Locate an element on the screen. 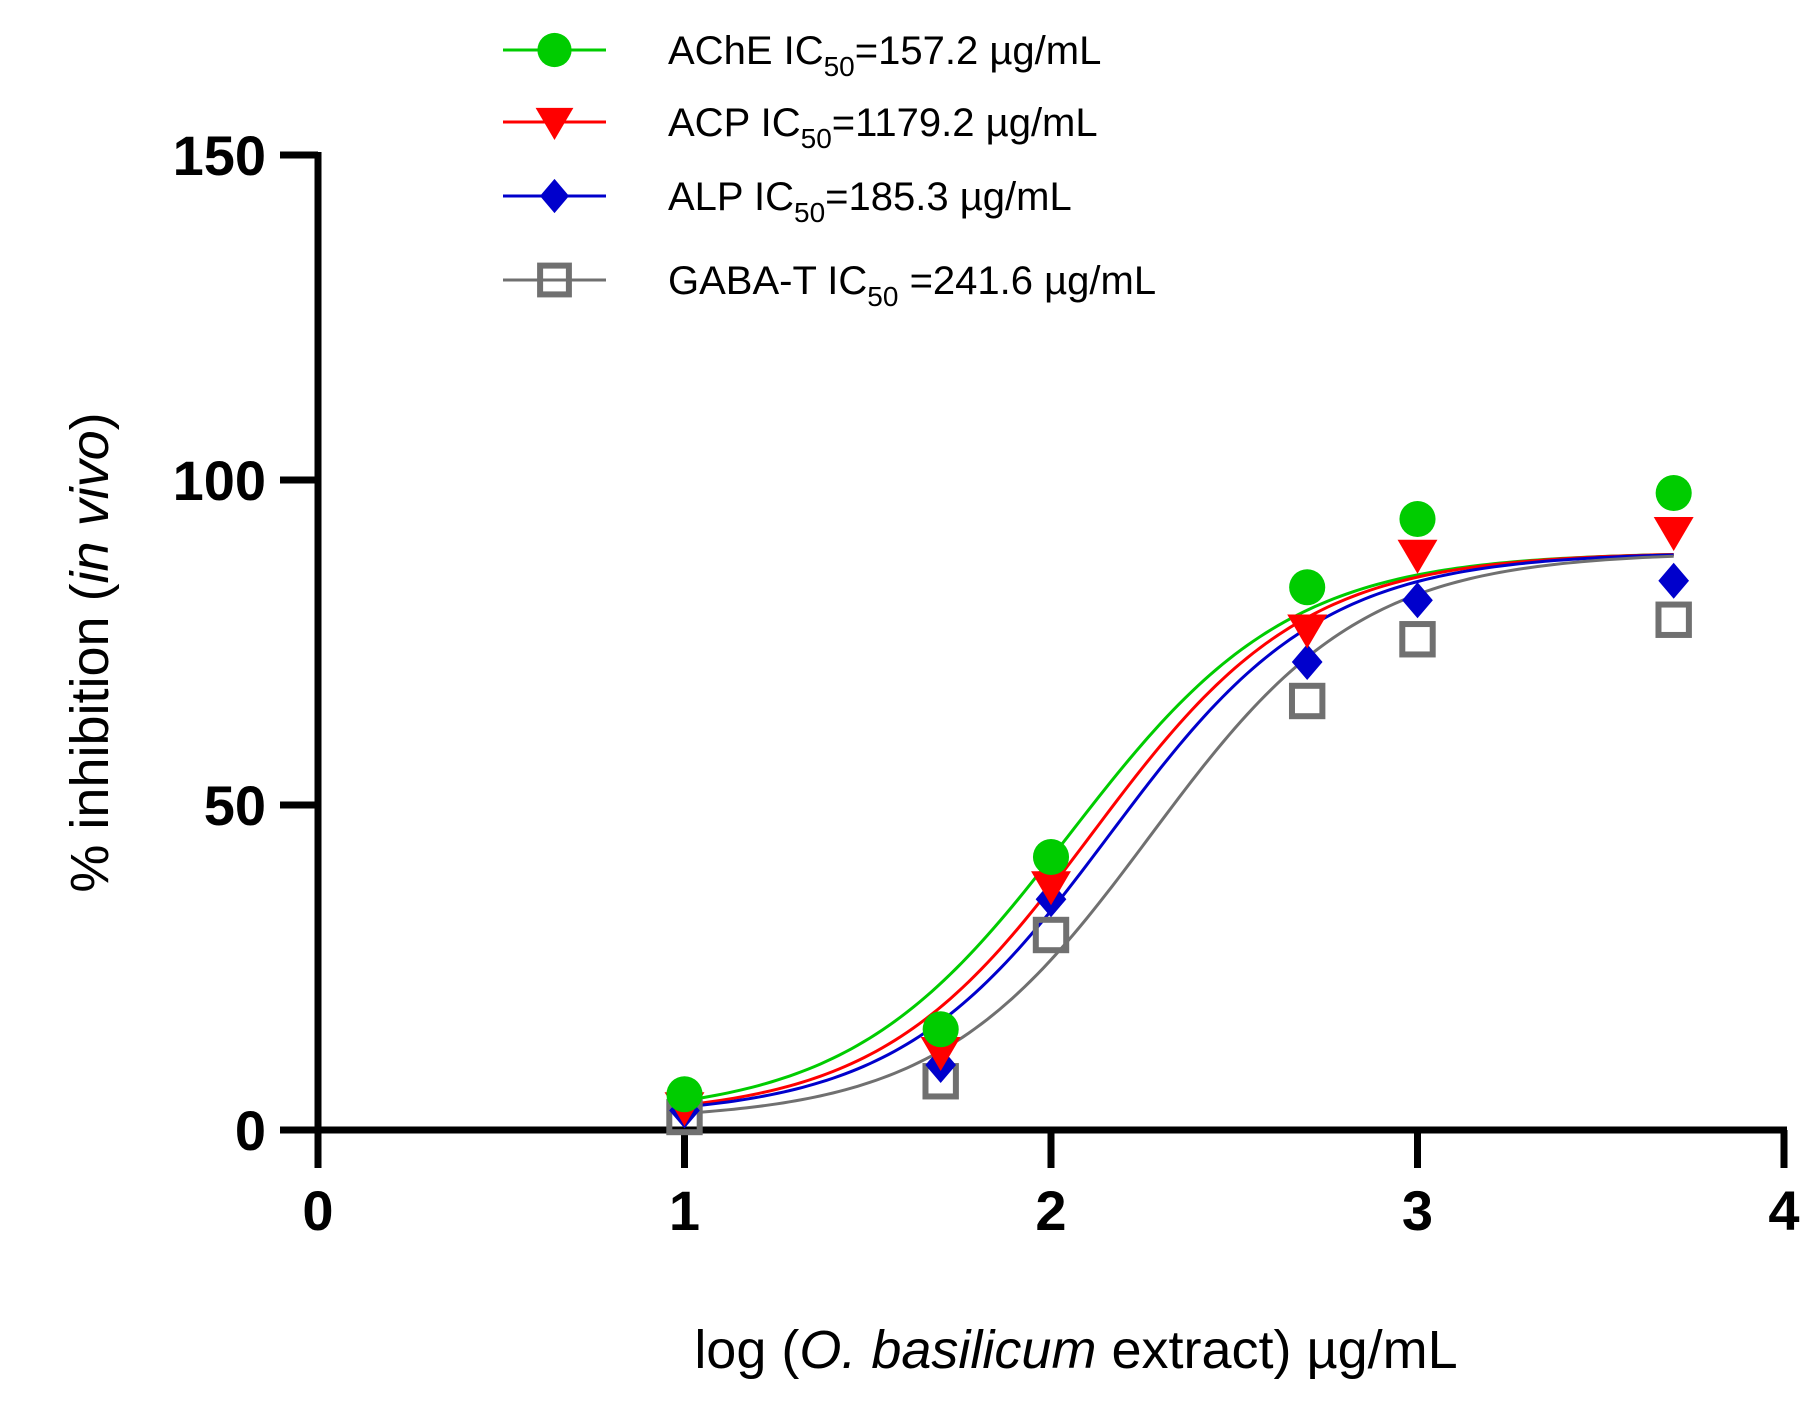  legend-item-gaba-t: GABA-T IC50 =241.6 µg/mL is located at coordinates (829, 285).